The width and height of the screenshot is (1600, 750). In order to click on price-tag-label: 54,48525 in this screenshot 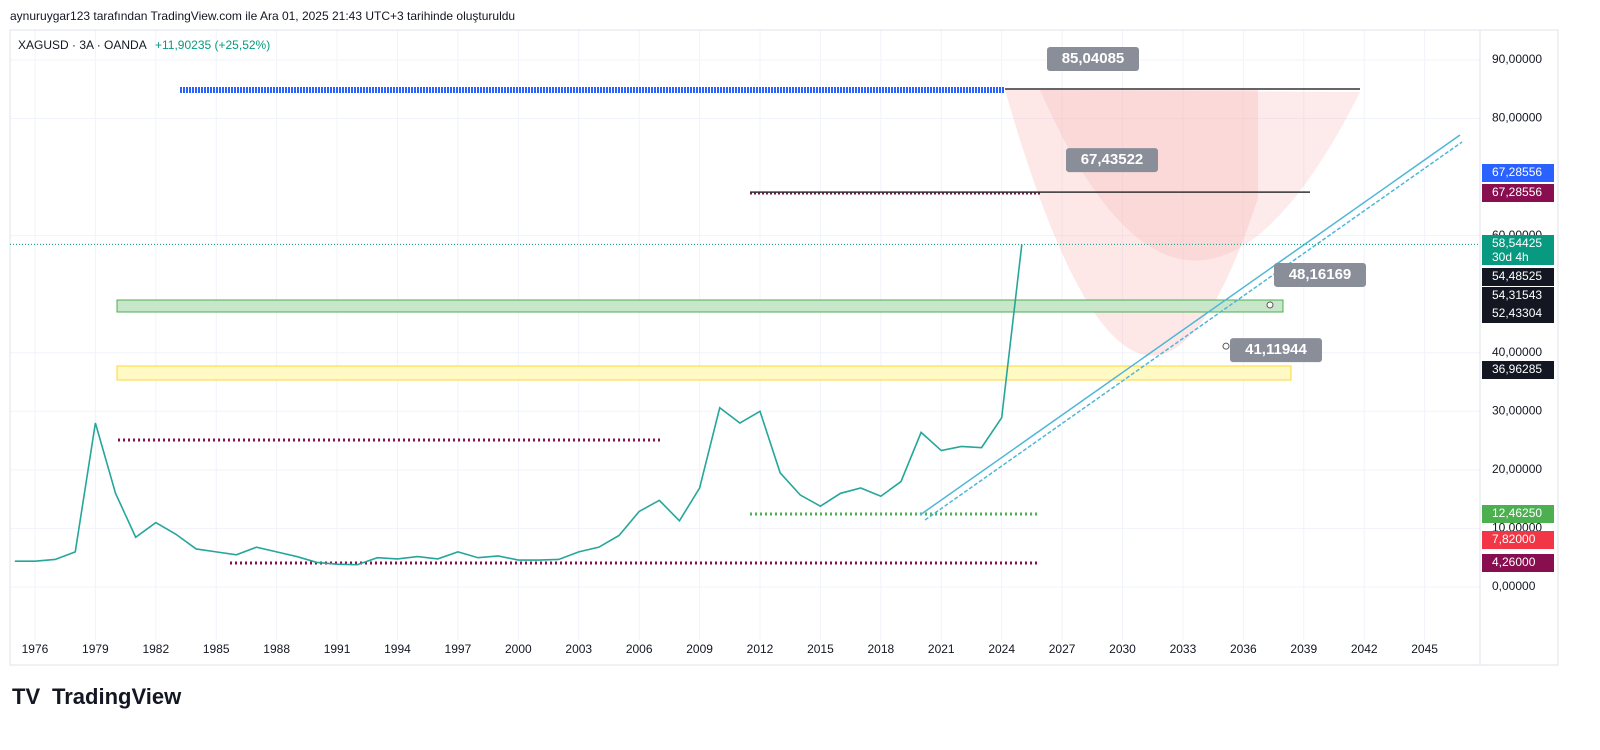, I will do `click(1517, 276)`.